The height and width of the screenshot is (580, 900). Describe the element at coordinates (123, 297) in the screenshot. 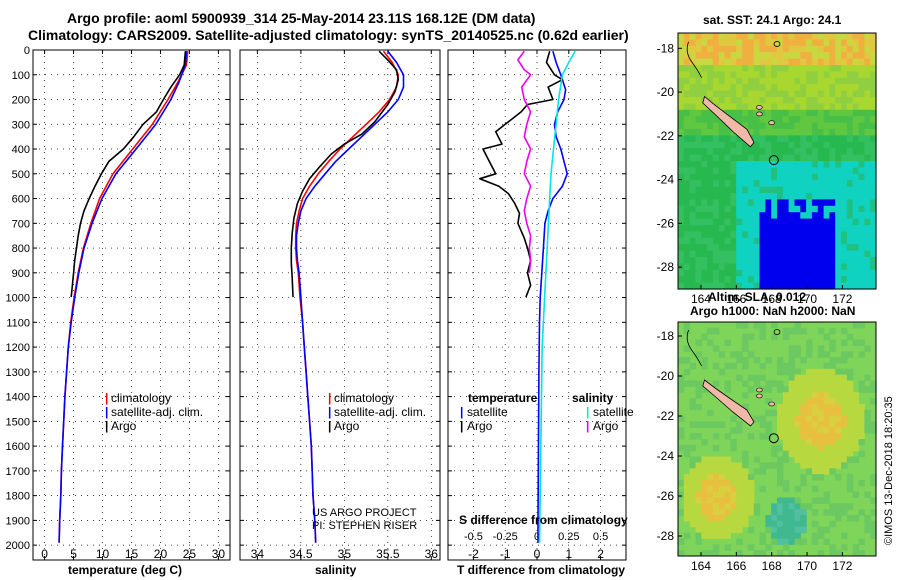

I see `series-line-climatology` at that location.